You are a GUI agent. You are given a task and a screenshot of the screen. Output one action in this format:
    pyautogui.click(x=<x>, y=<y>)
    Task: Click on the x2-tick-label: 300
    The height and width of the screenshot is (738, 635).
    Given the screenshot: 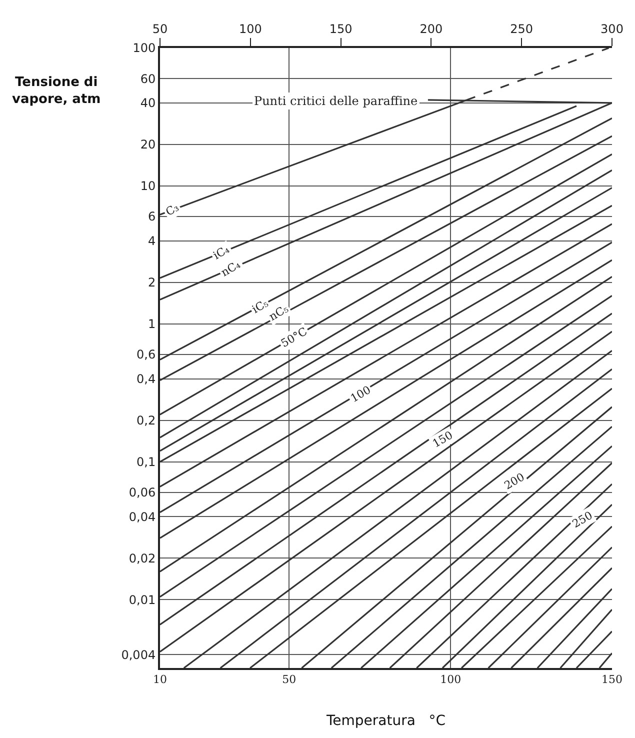 What is the action you would take?
    pyautogui.click(x=612, y=29)
    